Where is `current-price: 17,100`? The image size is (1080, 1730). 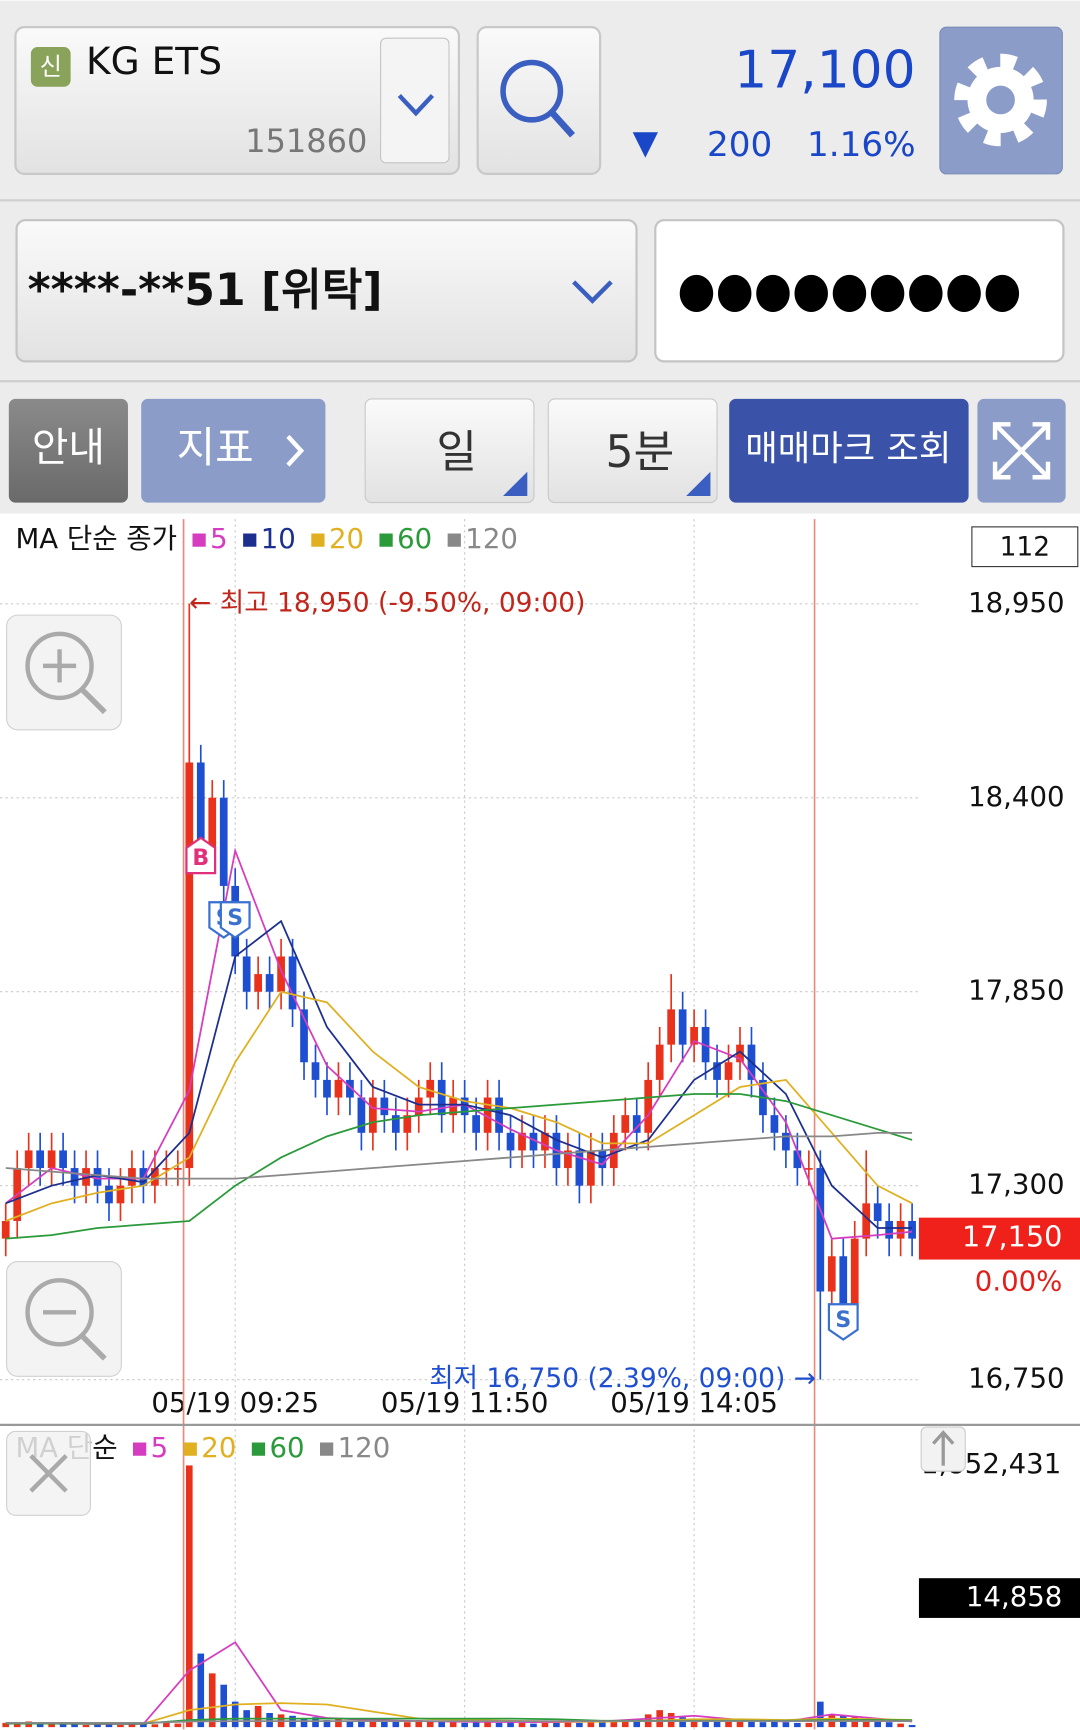
current-price: 17,100 is located at coordinates (824, 70).